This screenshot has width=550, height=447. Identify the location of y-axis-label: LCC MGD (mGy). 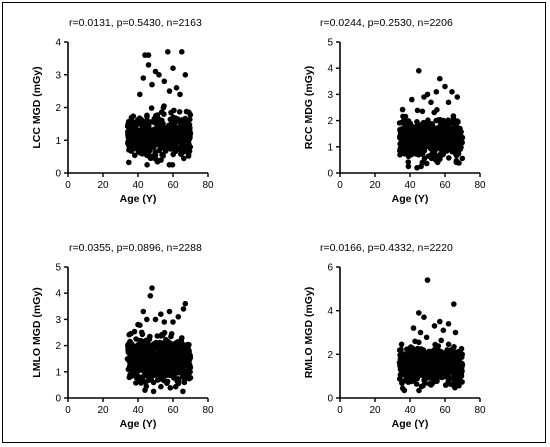
(37, 107).